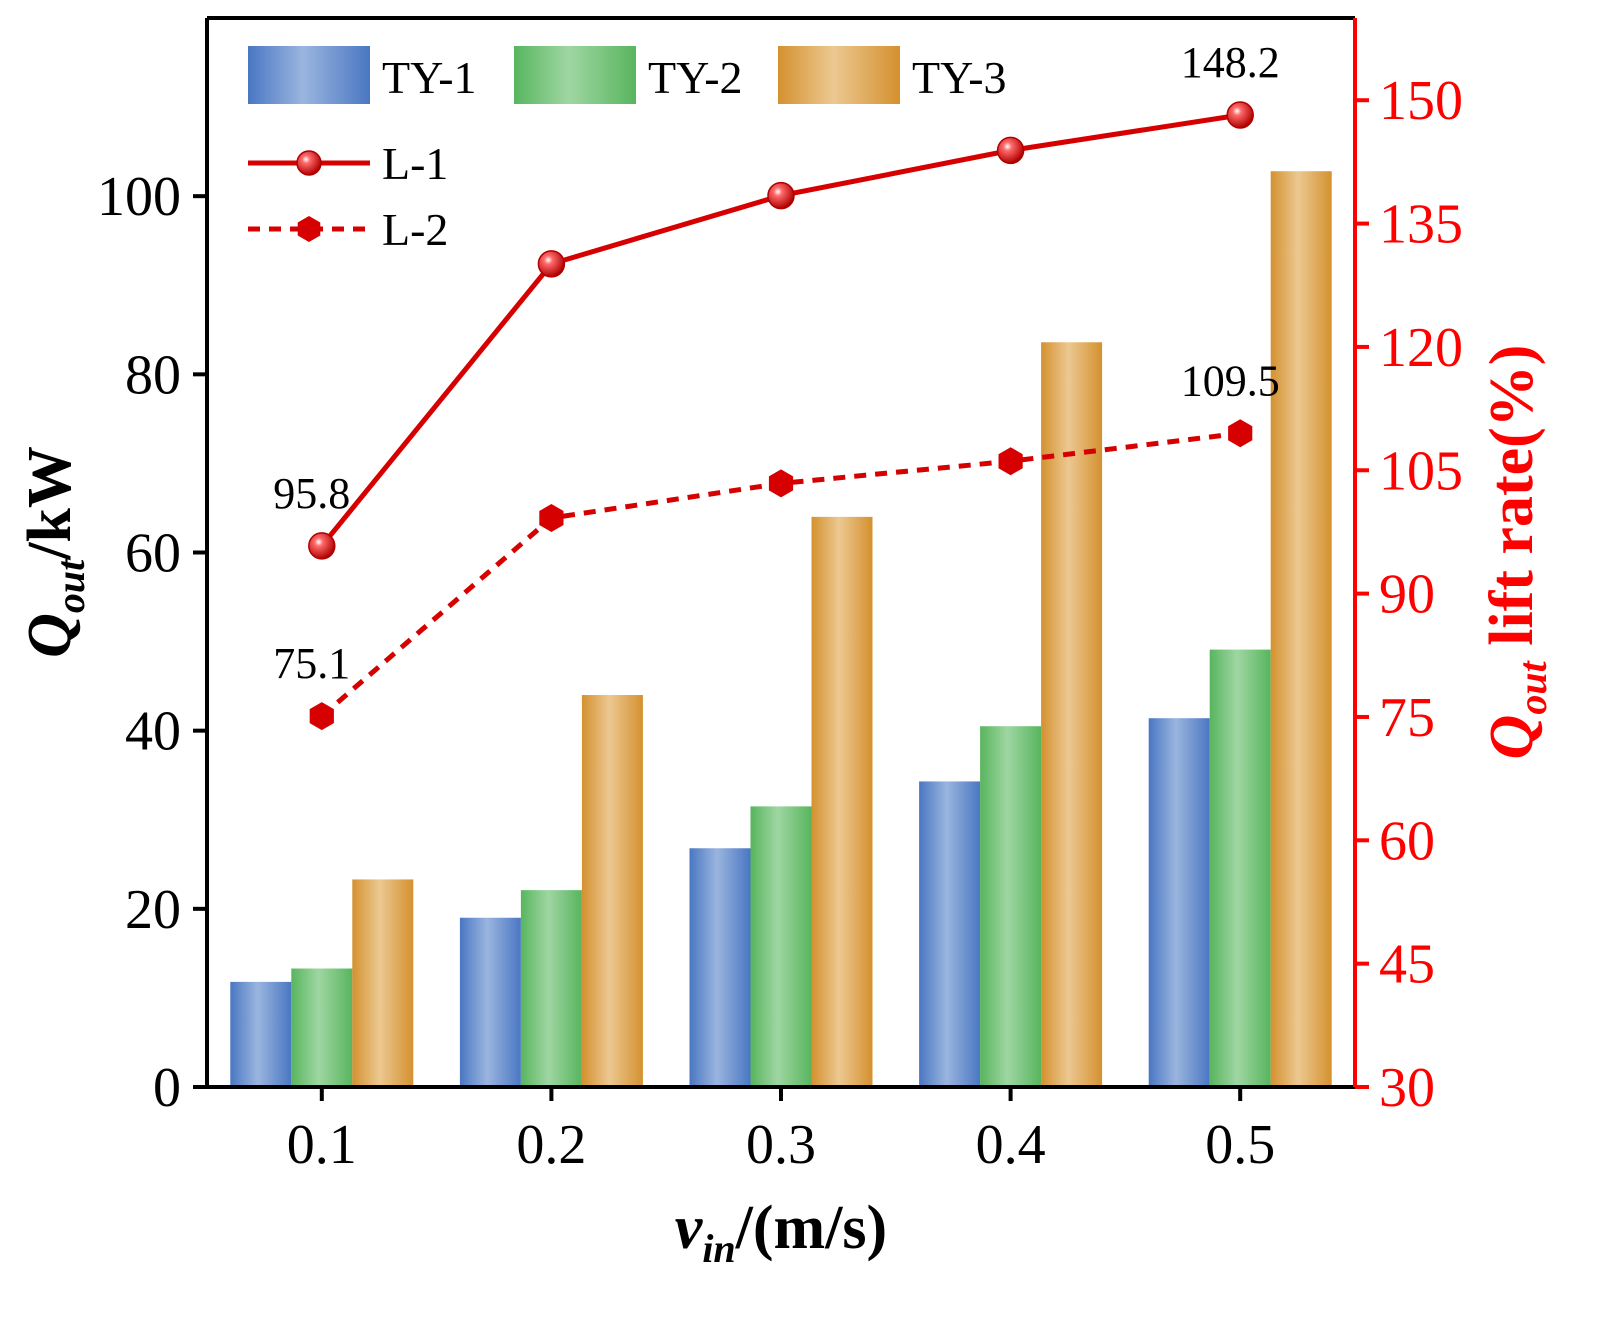 The height and width of the screenshot is (1317, 1619). Describe the element at coordinates (781, 195) in the screenshot. I see `marker-l-1-0.3` at that location.